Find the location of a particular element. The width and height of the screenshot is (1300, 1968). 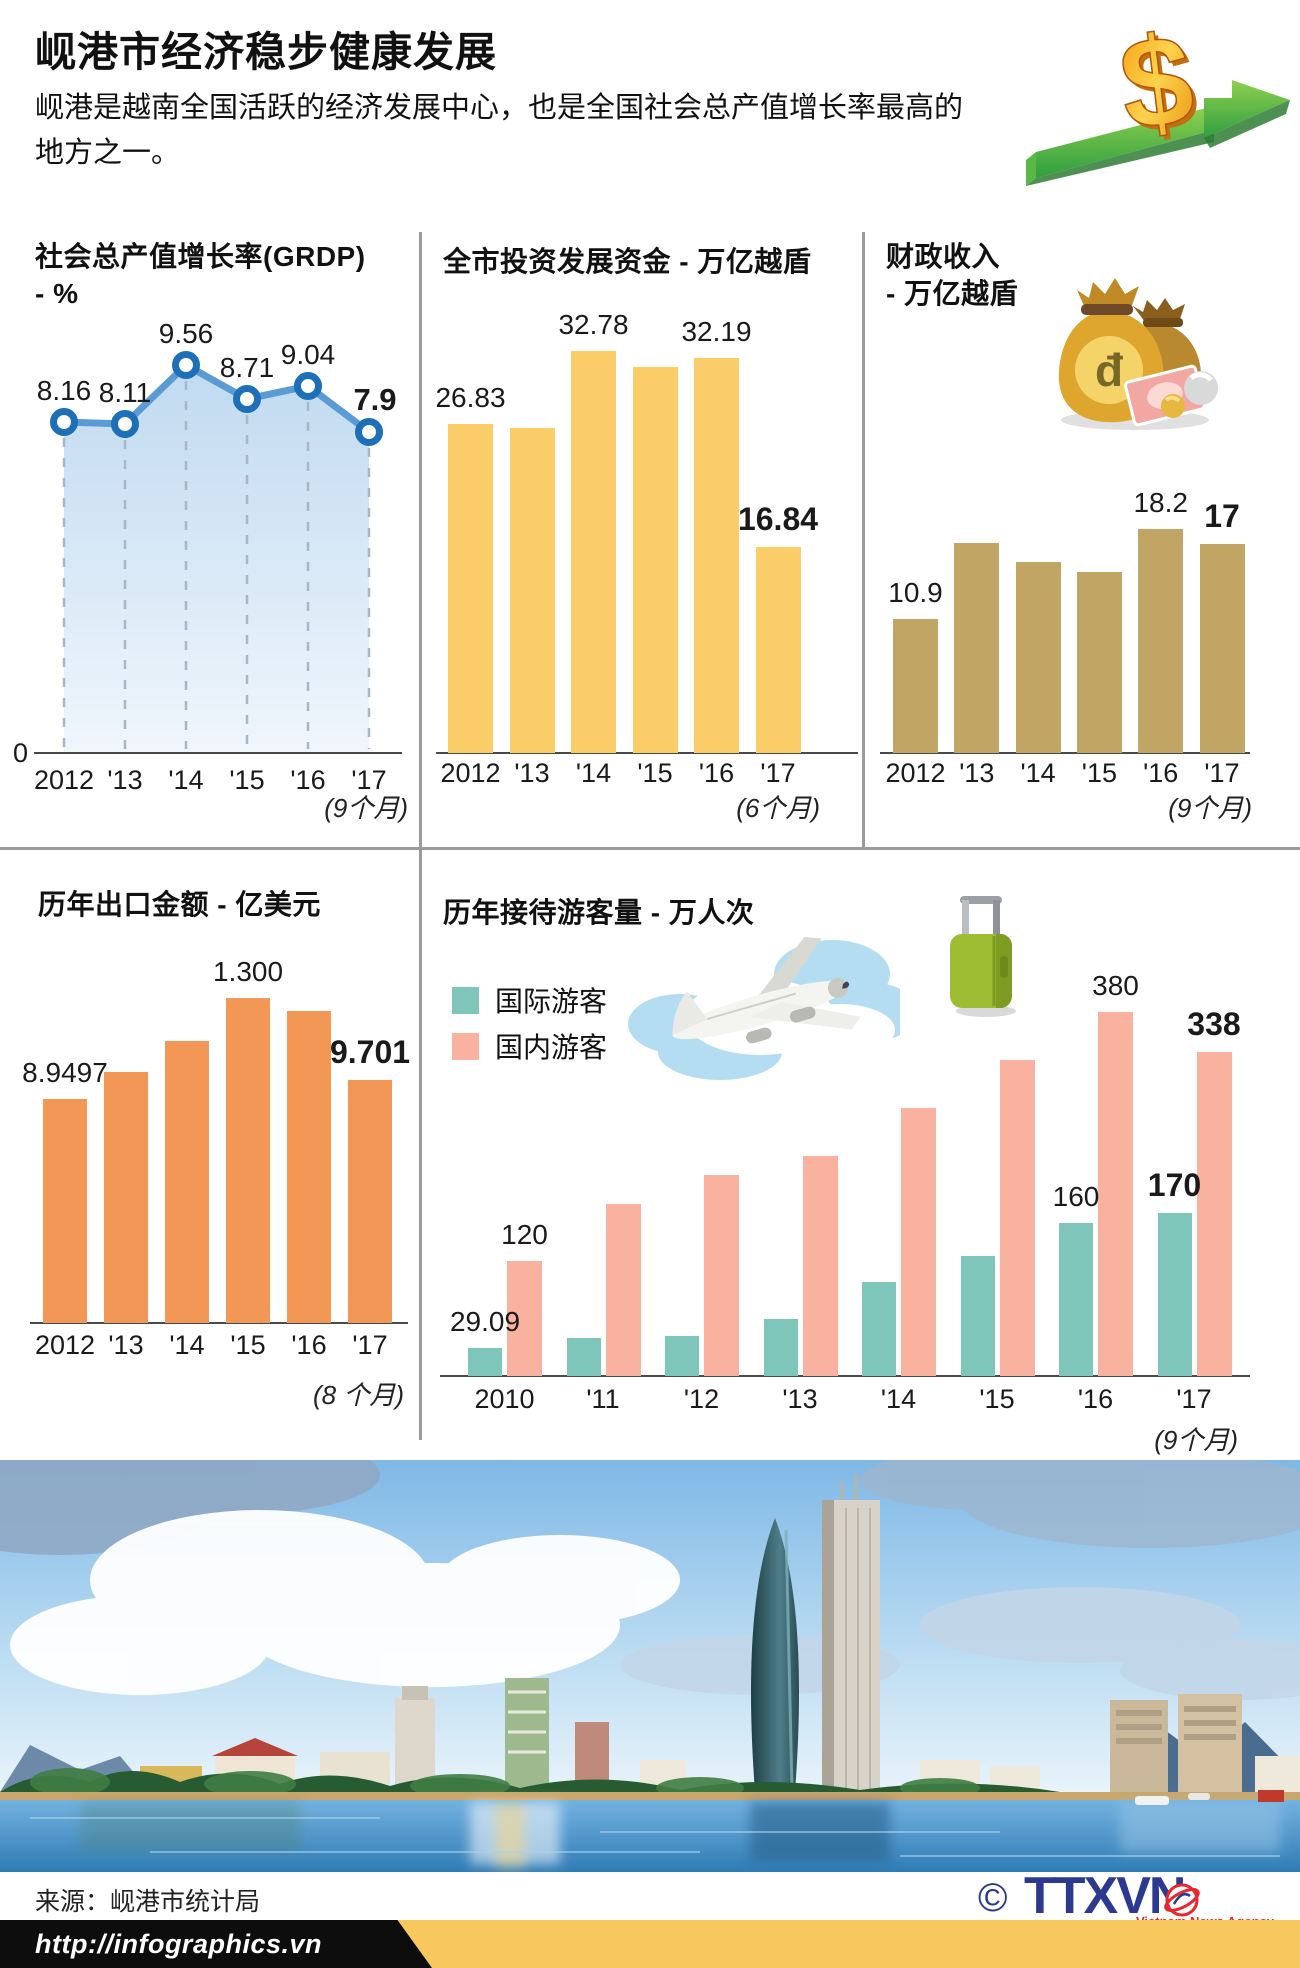

revenue-data-label: 18.2 is located at coordinates (1160, 502).